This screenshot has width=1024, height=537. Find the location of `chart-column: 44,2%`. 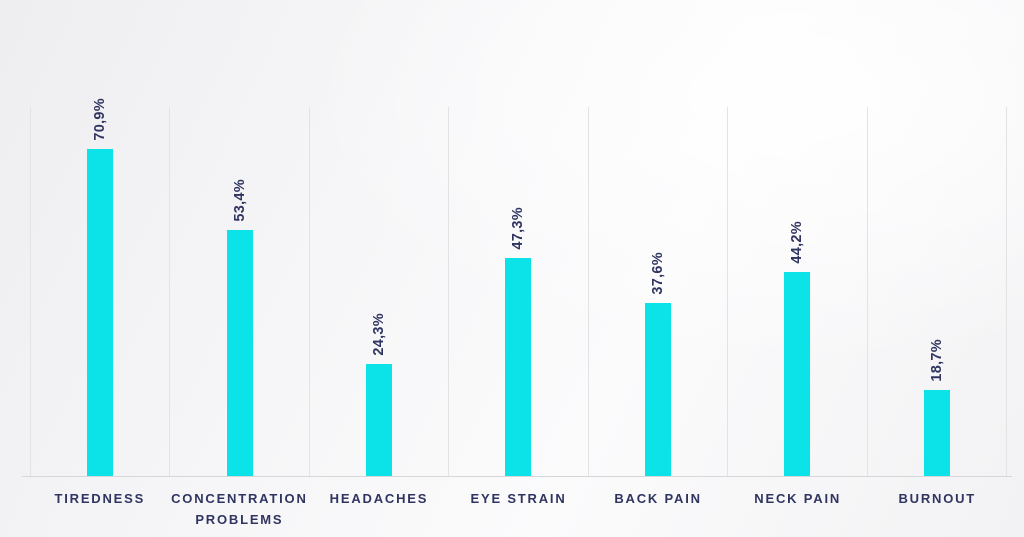

chart-column: 44,2% is located at coordinates (796, 291).